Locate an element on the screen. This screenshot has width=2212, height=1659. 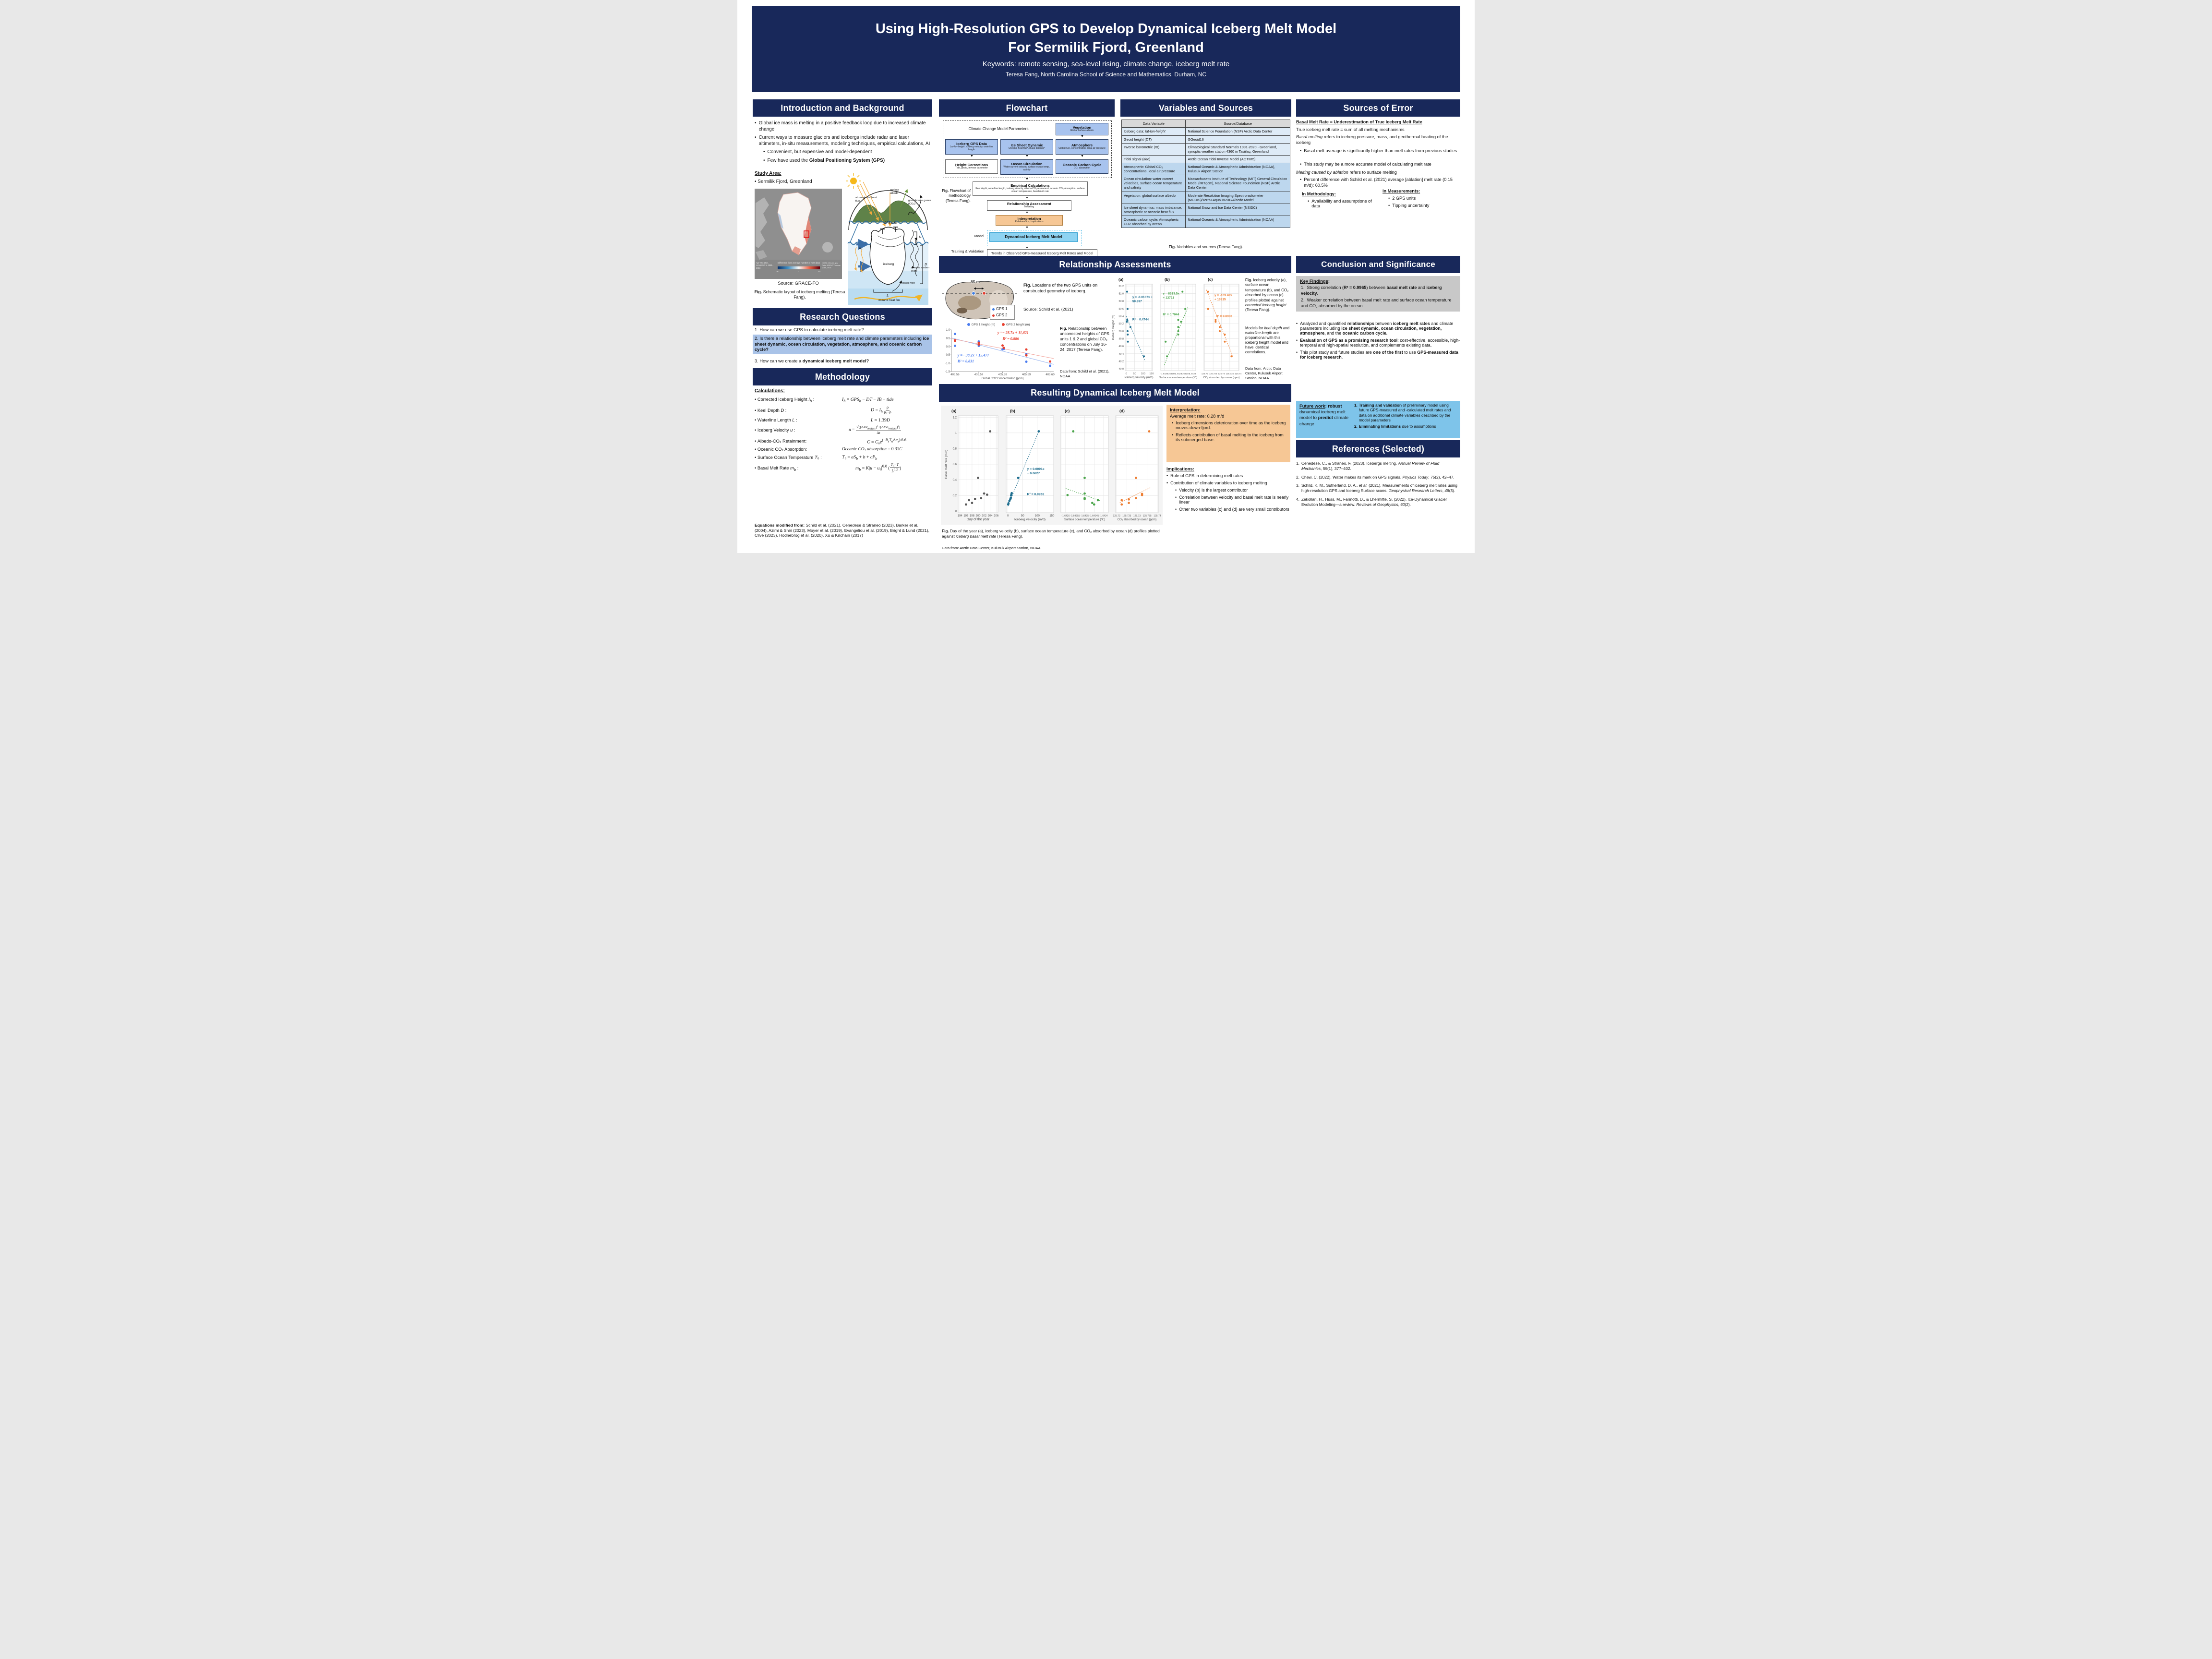
map-colorbar is located at coordinates (799, 267).